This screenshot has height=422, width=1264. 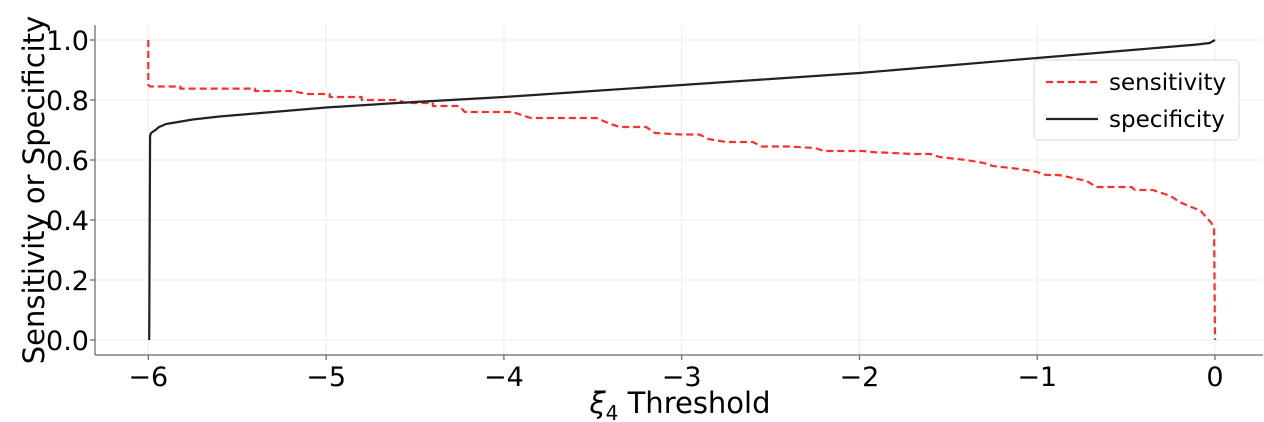 I want to click on x-tick-label: −4, so click(x=504, y=377).